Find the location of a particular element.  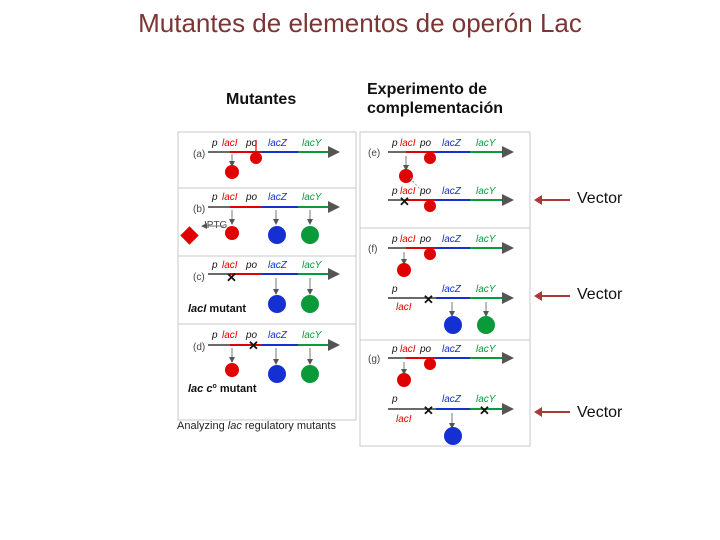

header-complementation: Experimento de complementación is located at coordinates (435, 99).